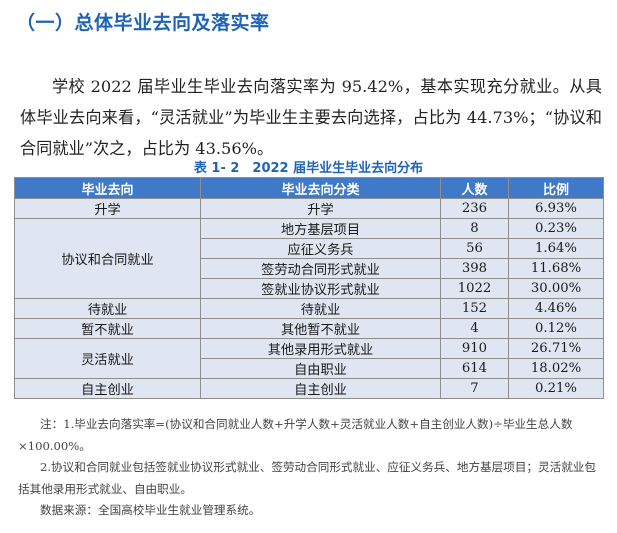 This screenshot has height=533, width=617. What do you see at coordinates (308, 168) in the screenshot?
I see `table-caption: 表 1- 2 2022 届毕业生毕业去向分布` at bounding box center [308, 168].